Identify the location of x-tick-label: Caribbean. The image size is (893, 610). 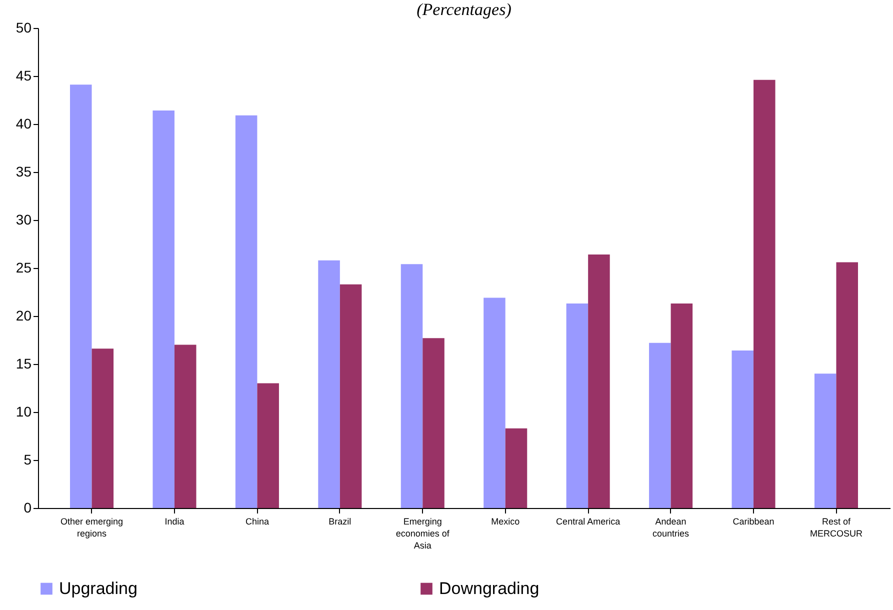
(753, 521).